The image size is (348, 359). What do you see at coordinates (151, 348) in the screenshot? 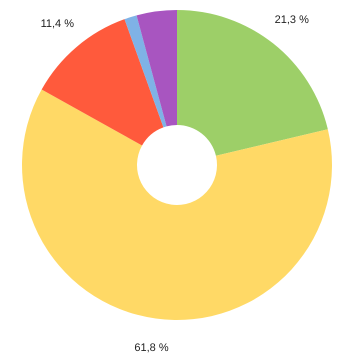
I see `data-label: 61,8 %` at bounding box center [151, 348].